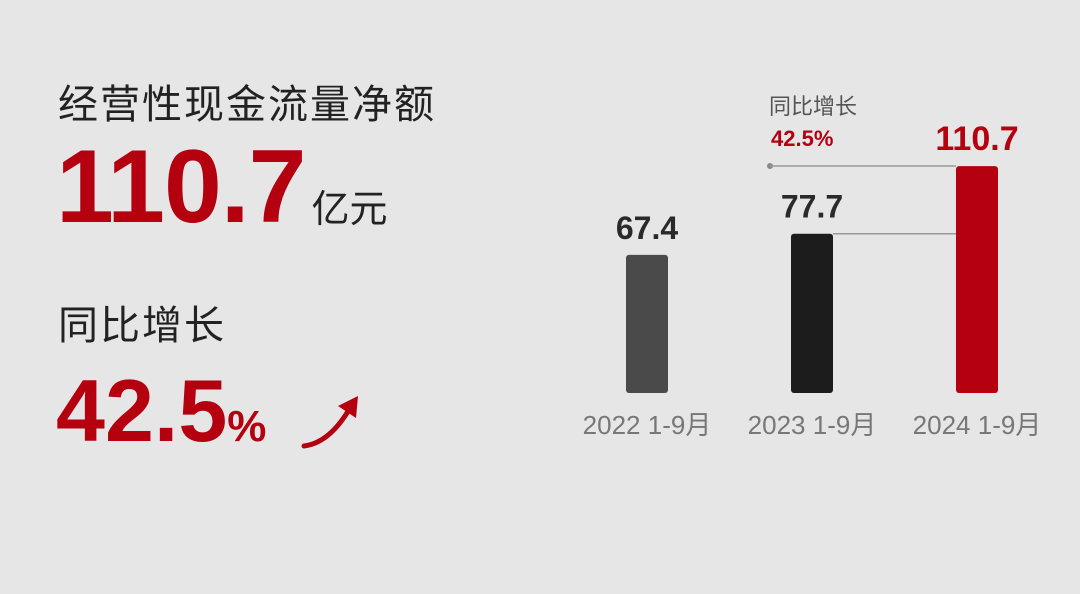  I want to click on kpi-value-row: 110.7 亿元, so click(222, 187).